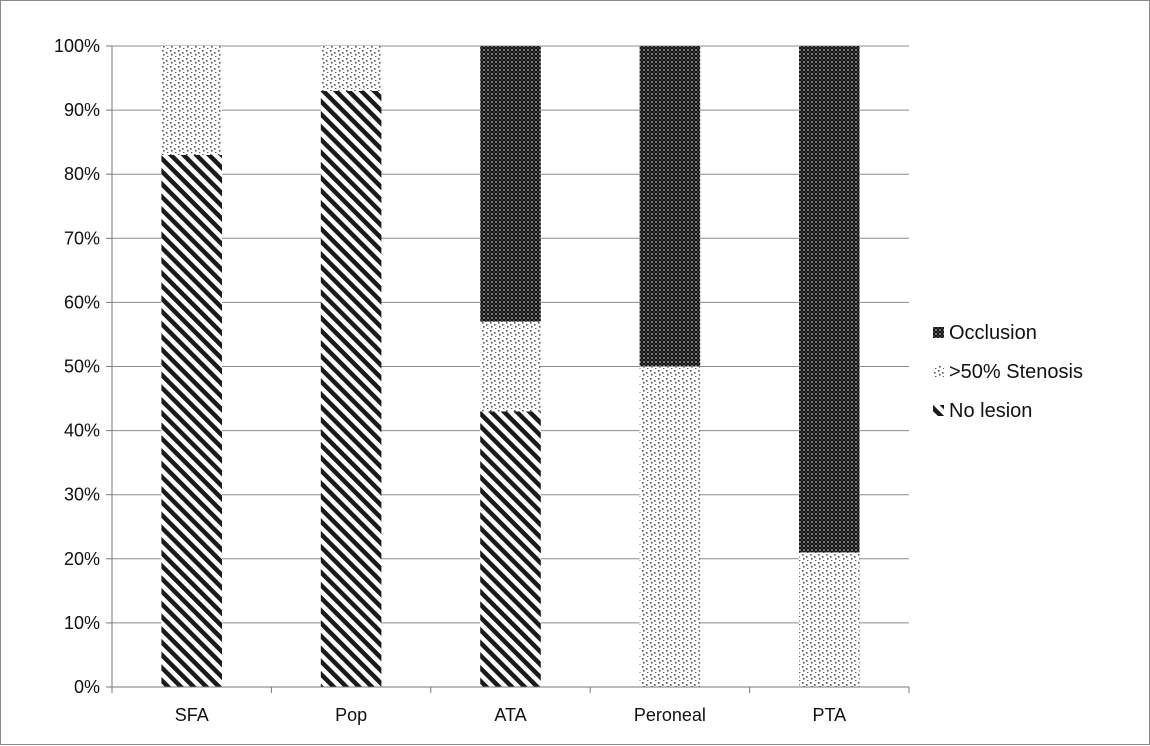 Image resolution: width=1150 pixels, height=746 pixels. Describe the element at coordinates (990, 411) in the screenshot. I see `legend-label: No lesion` at that location.